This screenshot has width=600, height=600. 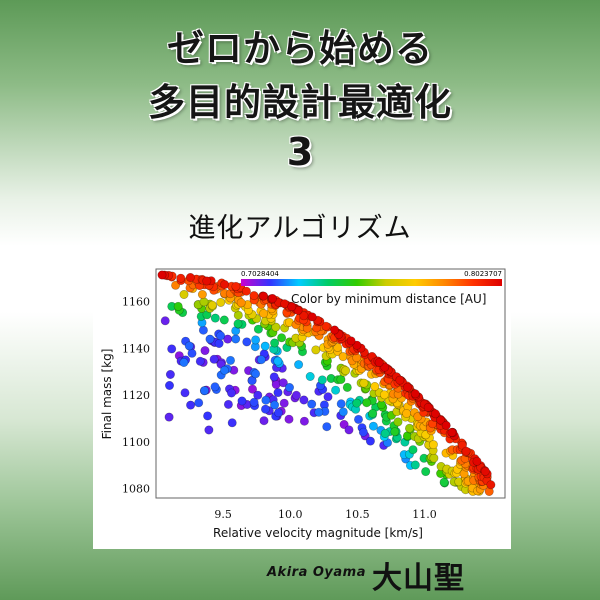 What do you see at coordinates (290, 514) in the screenshot?
I see `x-tick-label: 10.0` at bounding box center [290, 514].